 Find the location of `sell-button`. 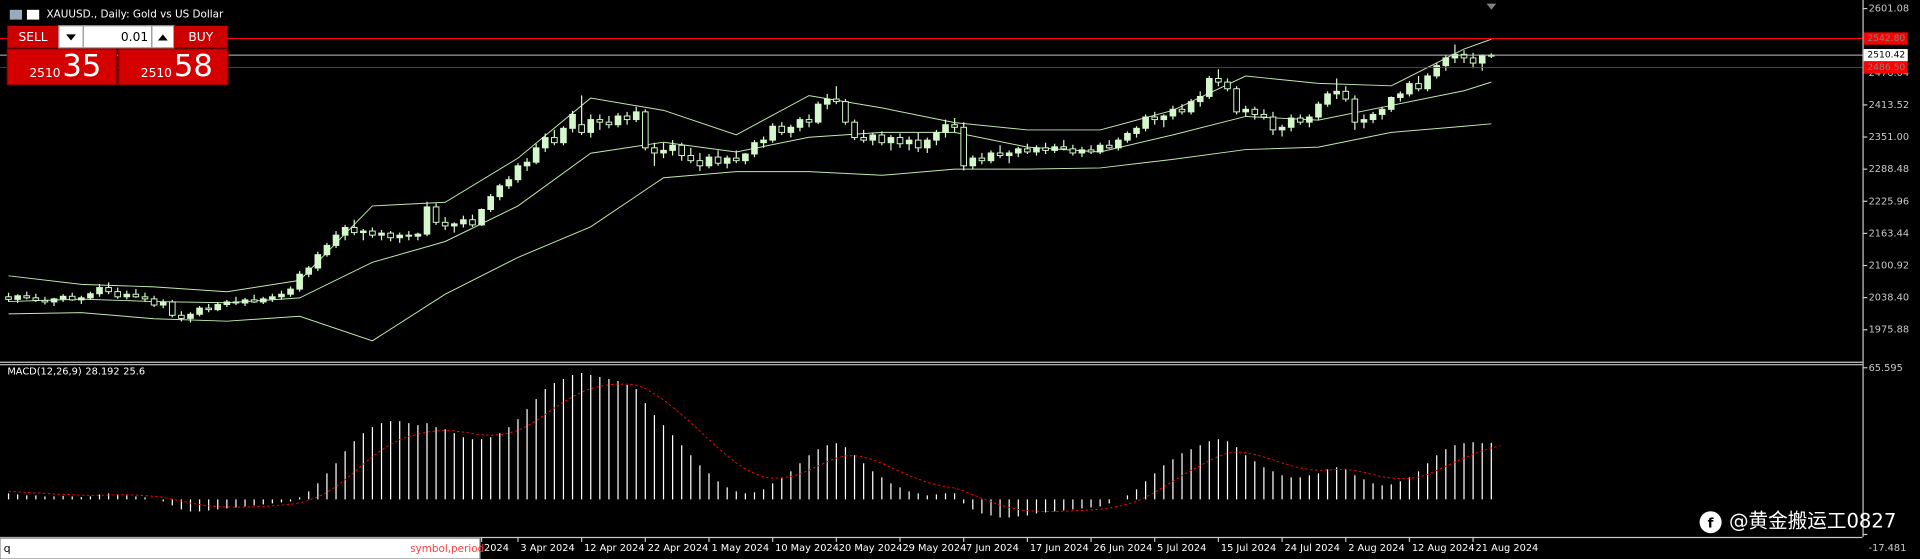

sell-button is located at coordinates (33, 36).